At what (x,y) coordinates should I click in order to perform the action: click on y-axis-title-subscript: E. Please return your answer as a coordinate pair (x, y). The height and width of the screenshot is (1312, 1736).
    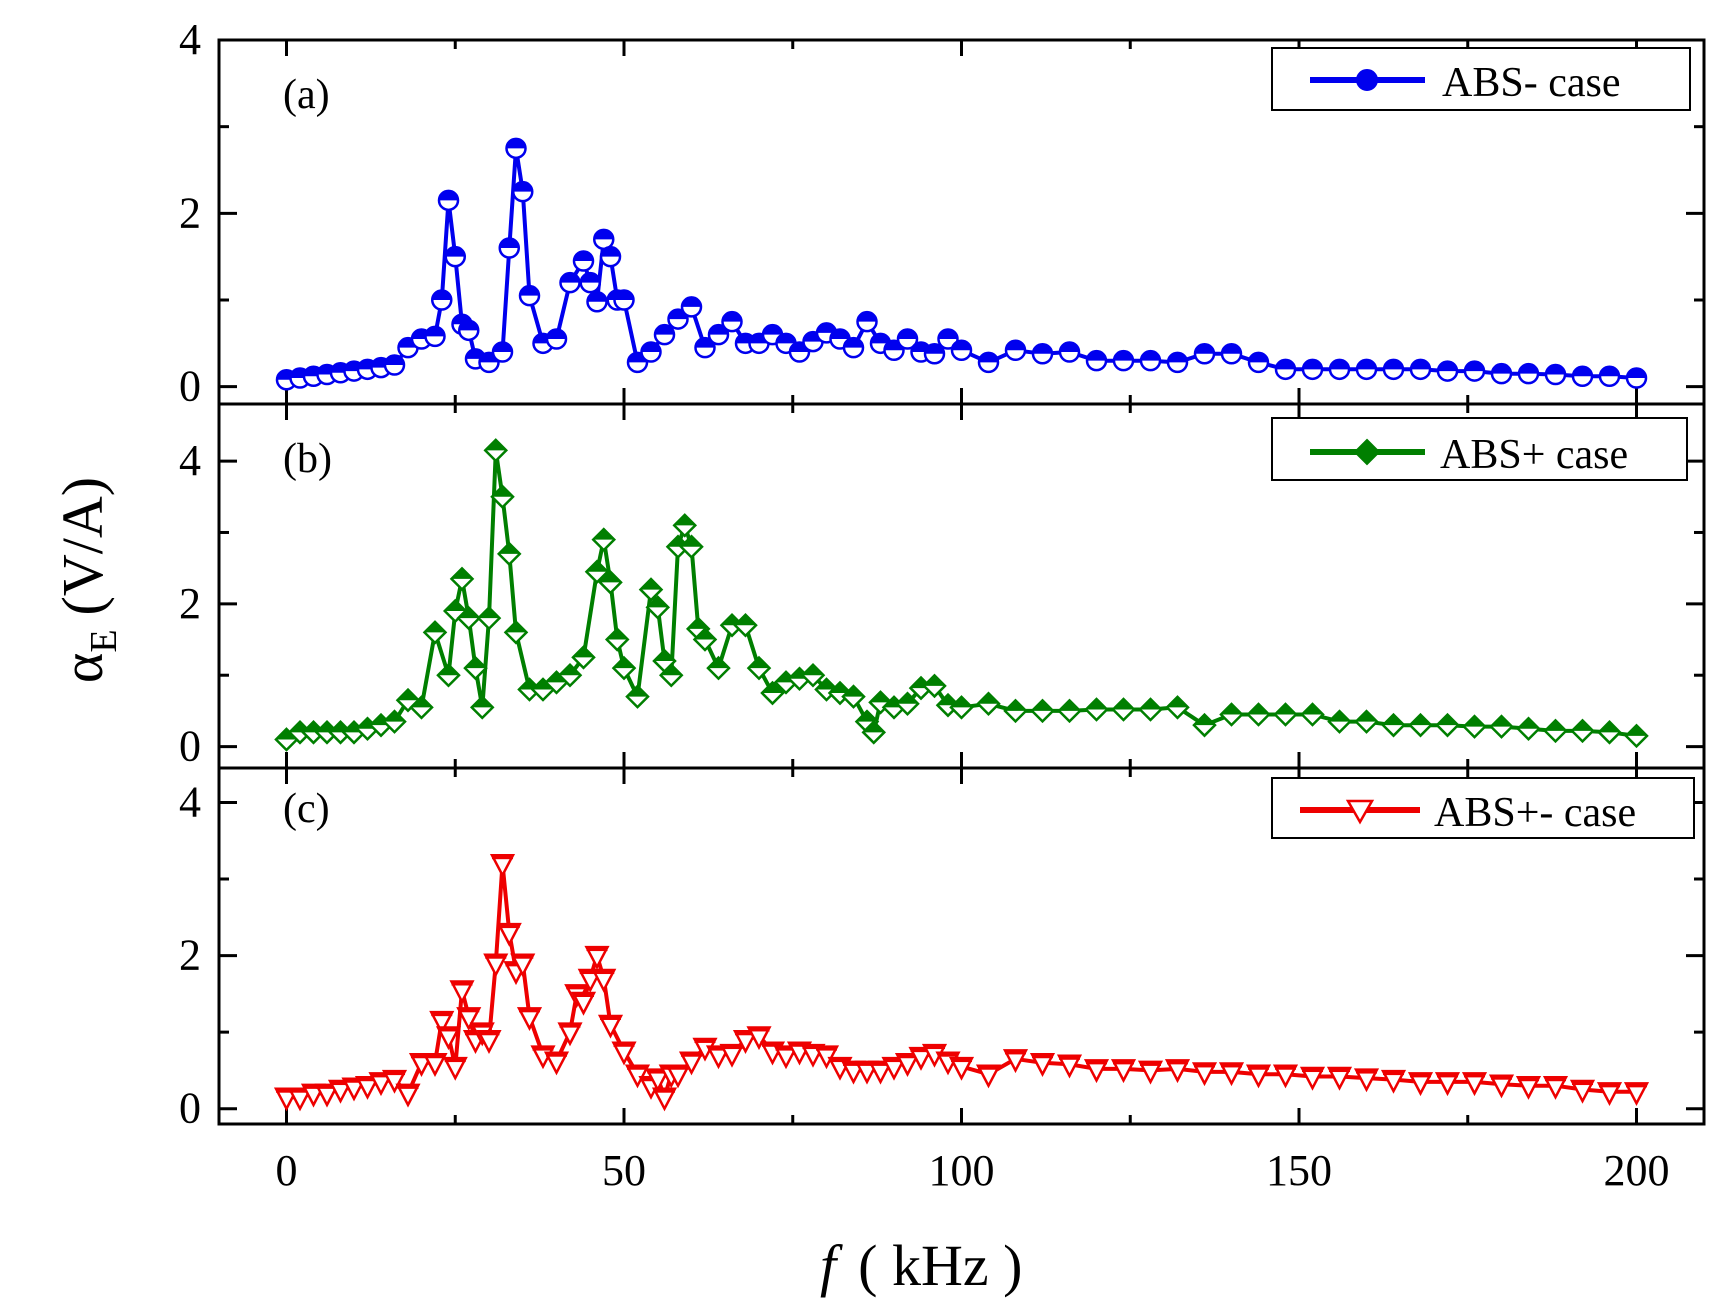
    Looking at the image, I should click on (104, 640).